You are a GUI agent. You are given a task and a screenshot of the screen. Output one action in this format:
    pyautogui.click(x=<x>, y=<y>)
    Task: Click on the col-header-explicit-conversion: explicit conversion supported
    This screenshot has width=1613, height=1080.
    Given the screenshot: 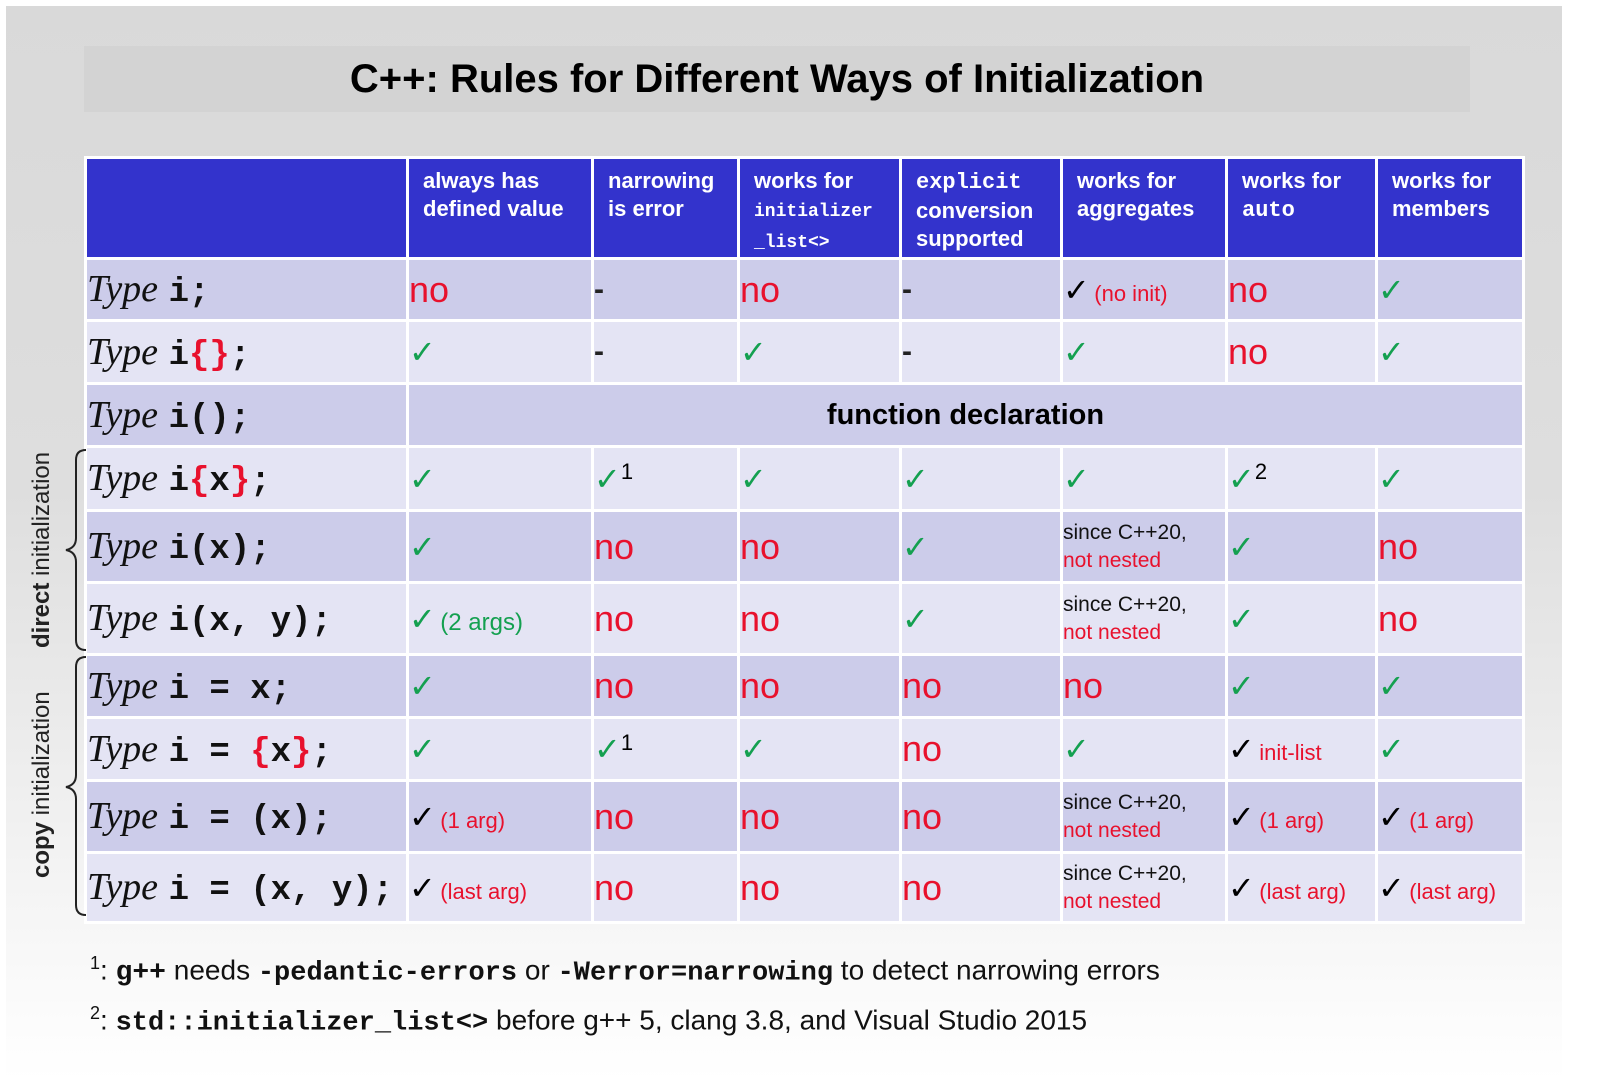 What is the action you would take?
    pyautogui.click(x=981, y=208)
    